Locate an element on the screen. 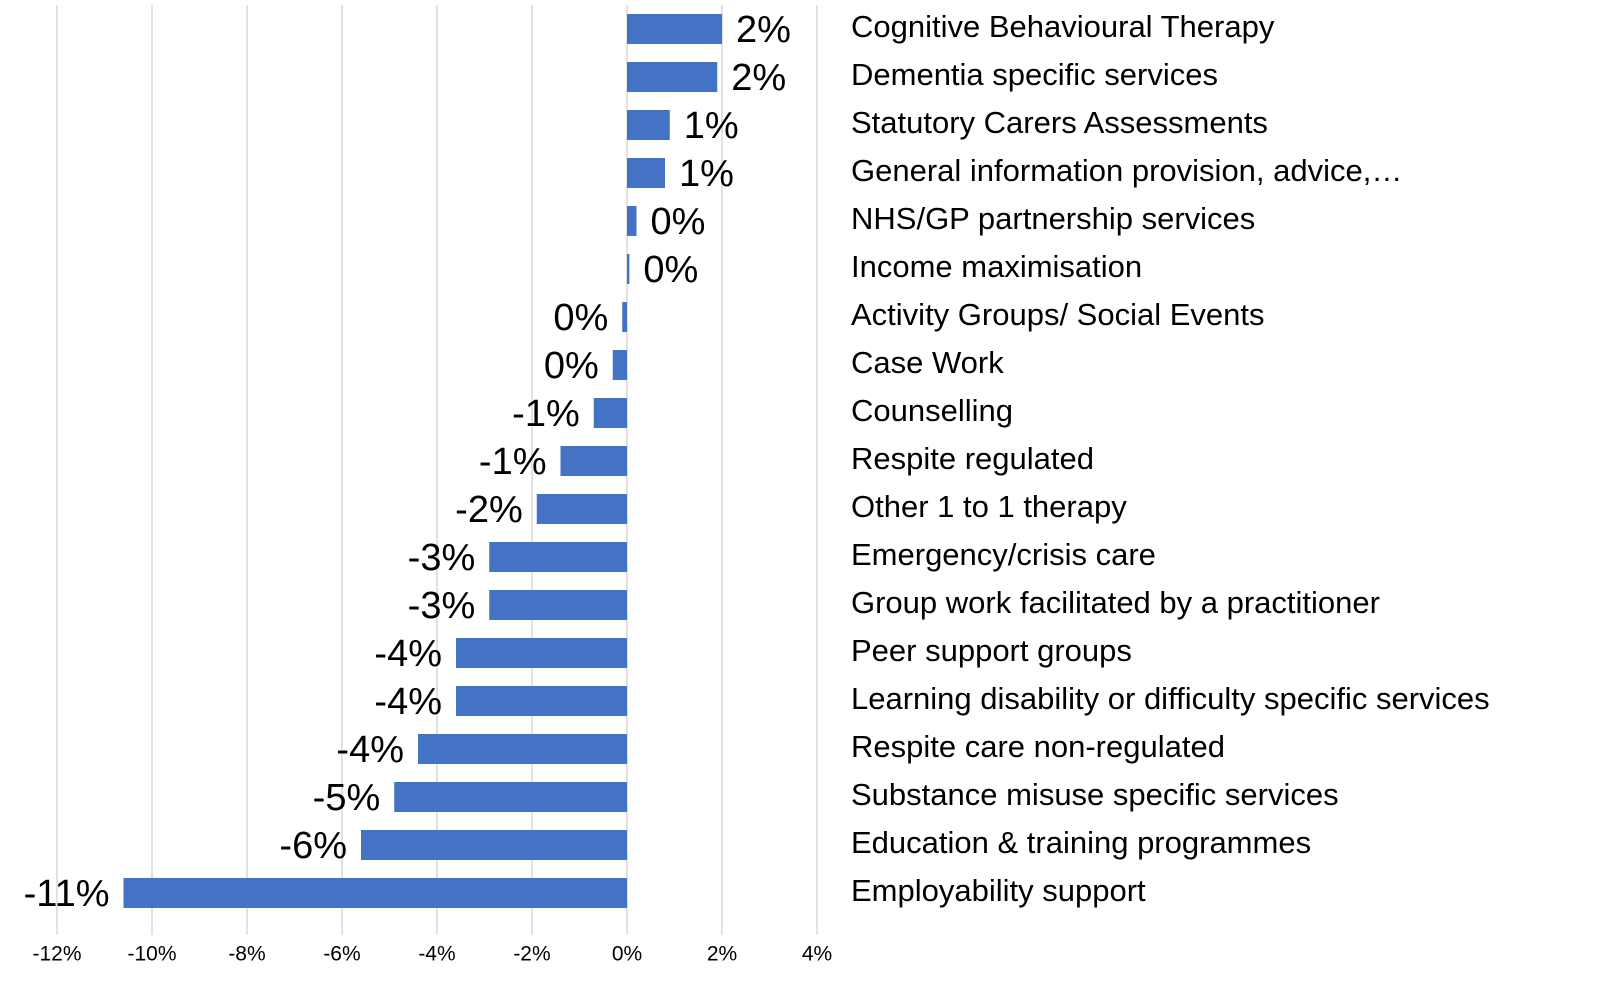 The image size is (1613, 991). category-label: Statutory Carers Assessments is located at coordinates (1059, 122).